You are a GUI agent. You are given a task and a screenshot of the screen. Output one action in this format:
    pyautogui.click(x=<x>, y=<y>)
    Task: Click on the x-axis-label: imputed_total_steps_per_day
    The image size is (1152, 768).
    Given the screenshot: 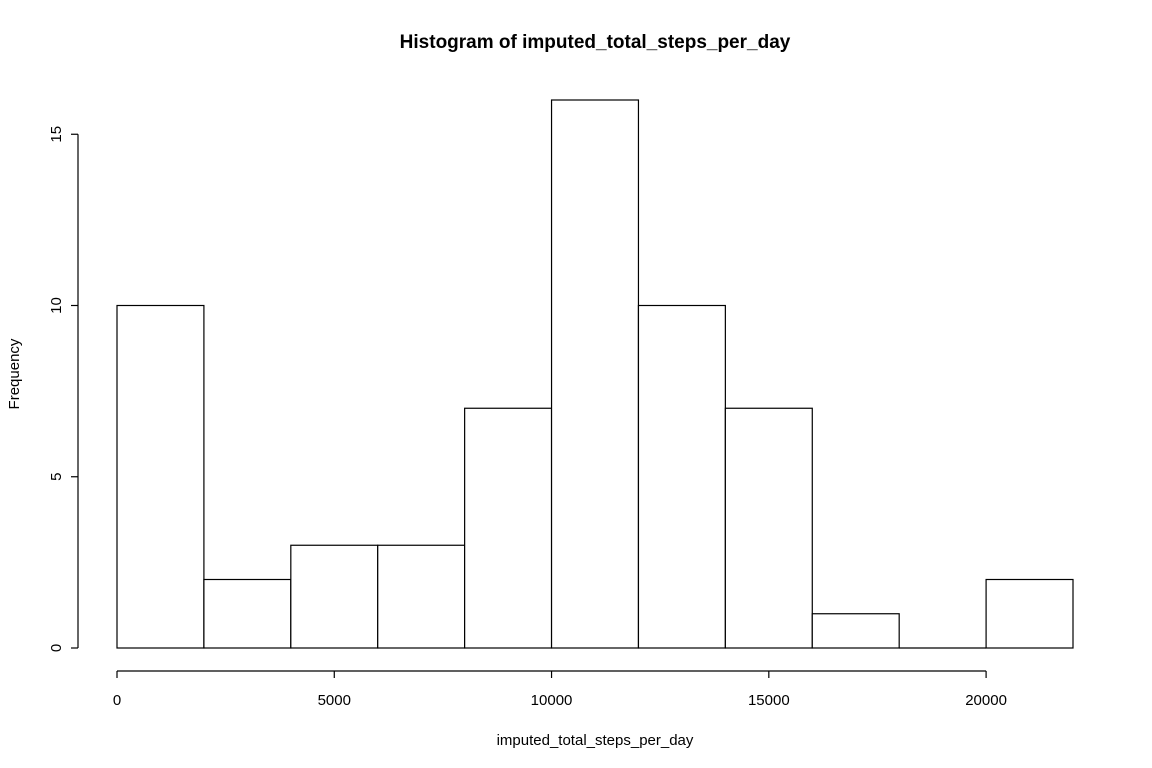 What is the action you would take?
    pyautogui.click(x=595, y=740)
    